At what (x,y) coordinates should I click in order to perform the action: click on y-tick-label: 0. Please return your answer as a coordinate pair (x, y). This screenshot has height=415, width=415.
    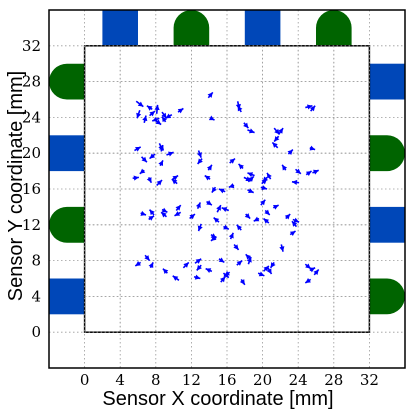
    Looking at the image, I should click on (36, 332).